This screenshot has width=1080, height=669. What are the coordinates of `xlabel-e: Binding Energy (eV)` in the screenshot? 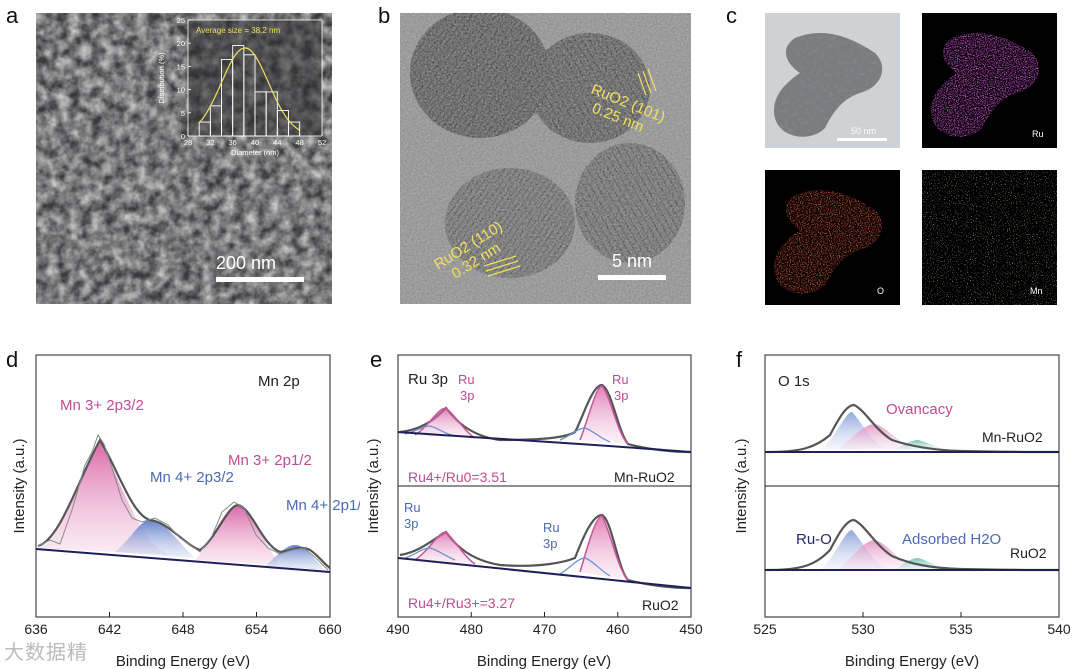 It's located at (544, 661).